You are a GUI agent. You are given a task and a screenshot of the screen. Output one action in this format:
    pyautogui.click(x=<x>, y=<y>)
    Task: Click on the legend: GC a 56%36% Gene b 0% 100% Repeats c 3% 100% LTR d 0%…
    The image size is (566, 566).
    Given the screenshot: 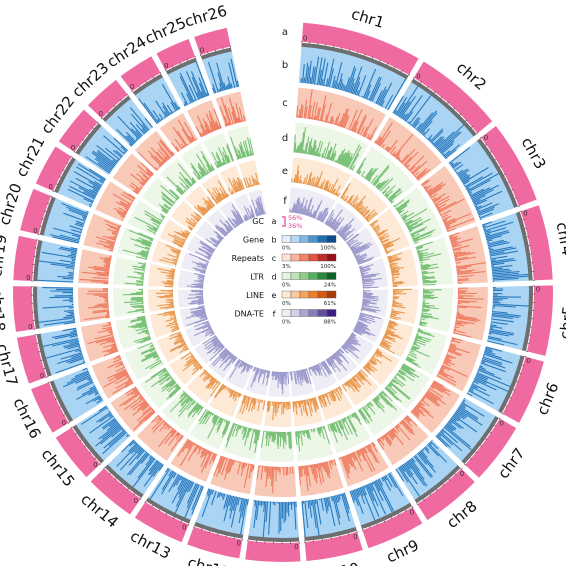 What is the action you would take?
    pyautogui.click(x=284, y=270)
    